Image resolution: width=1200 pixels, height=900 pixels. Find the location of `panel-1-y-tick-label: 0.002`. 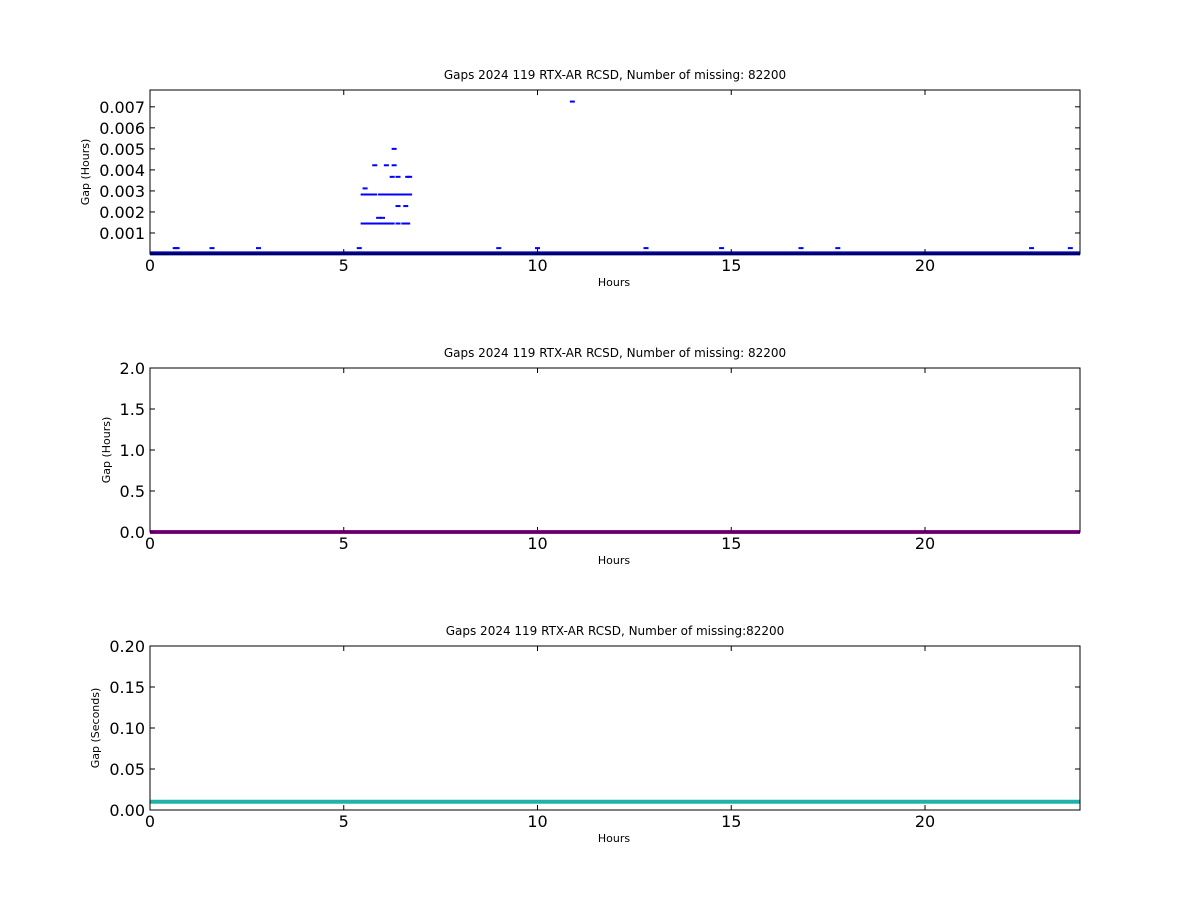

panel-1-y-tick-label: 0.002 is located at coordinates (122, 212).